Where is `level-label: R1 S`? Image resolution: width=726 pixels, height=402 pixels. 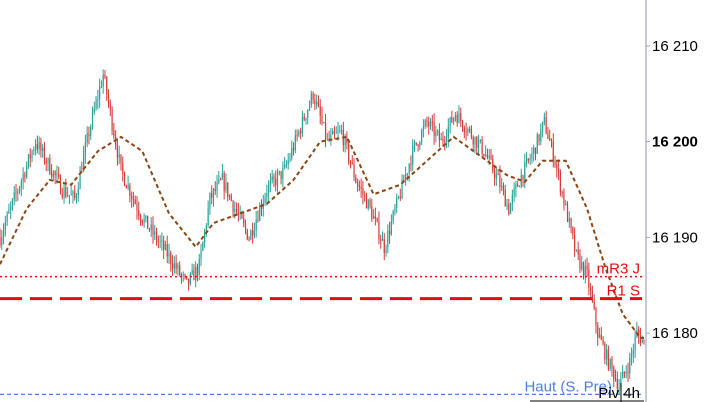 level-label: R1 S is located at coordinates (623, 291).